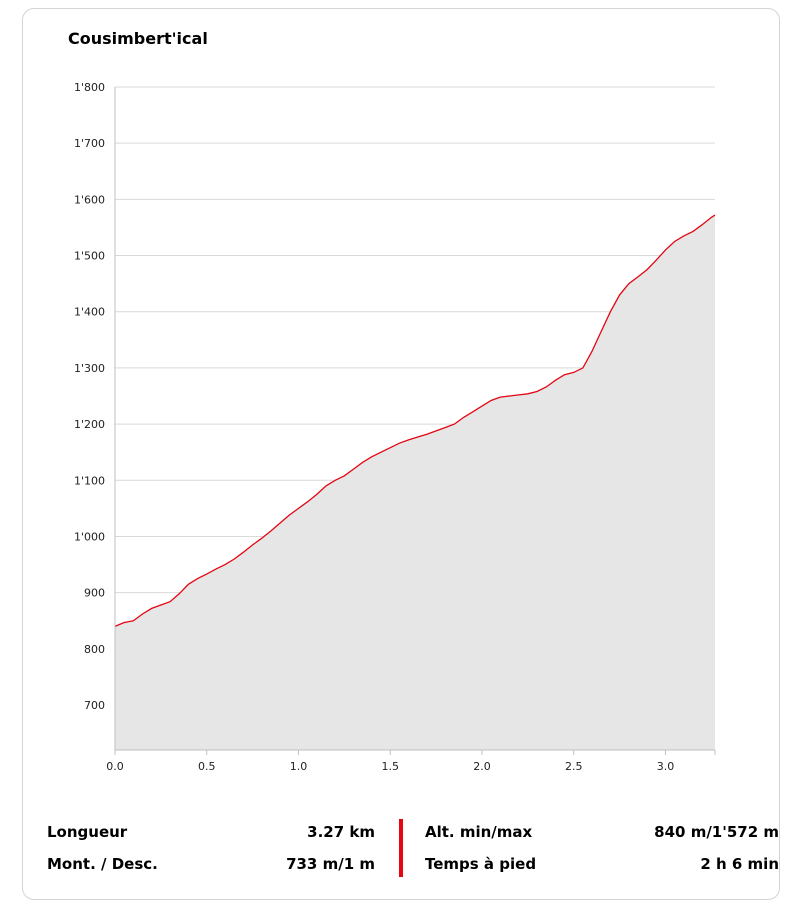 The height and width of the screenshot is (923, 802). Describe the element at coordinates (115, 766) in the screenshot. I see `x-tick-label: 0.0` at that location.